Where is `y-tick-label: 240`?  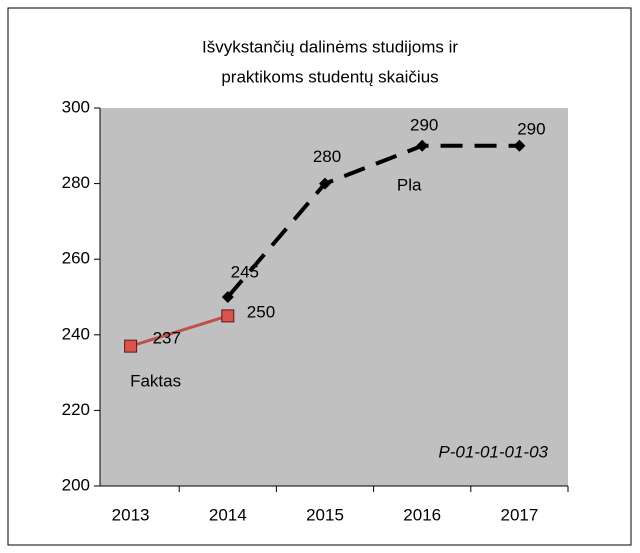 y-tick-label: 240 is located at coordinates (76, 333).